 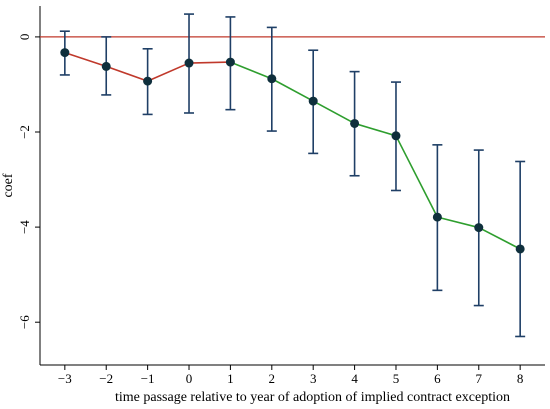 I want to click on x-tick-label: 6, so click(x=437, y=378).